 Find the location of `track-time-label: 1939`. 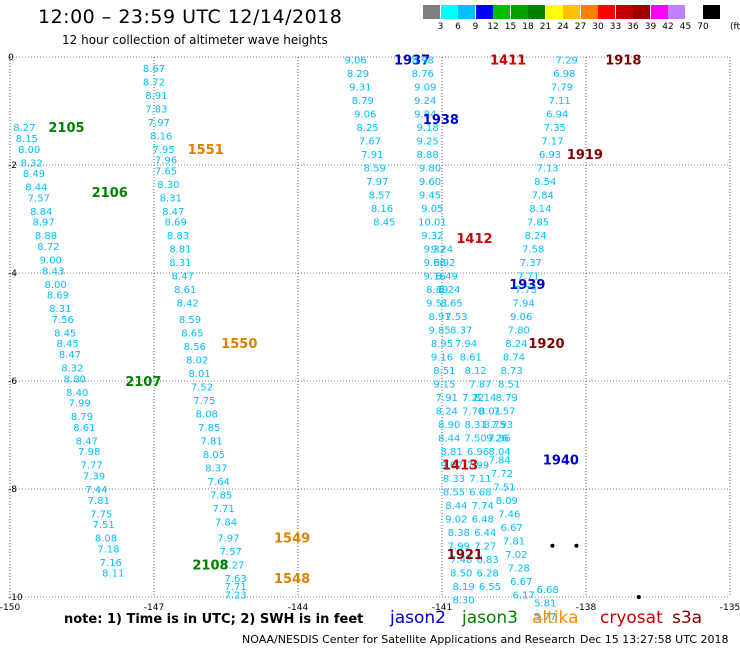

track-time-label: 1939 is located at coordinates (527, 285).